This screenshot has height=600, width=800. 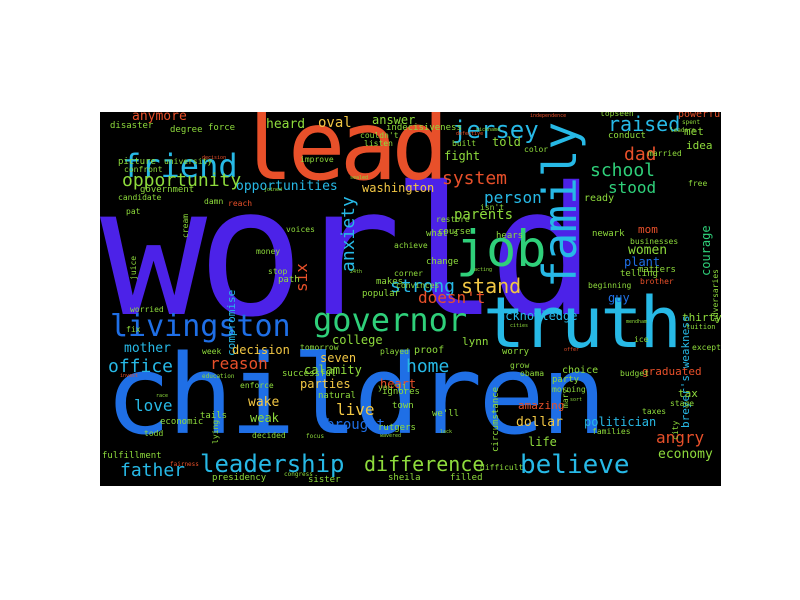 I want to click on word: fight, so click(x=462, y=156).